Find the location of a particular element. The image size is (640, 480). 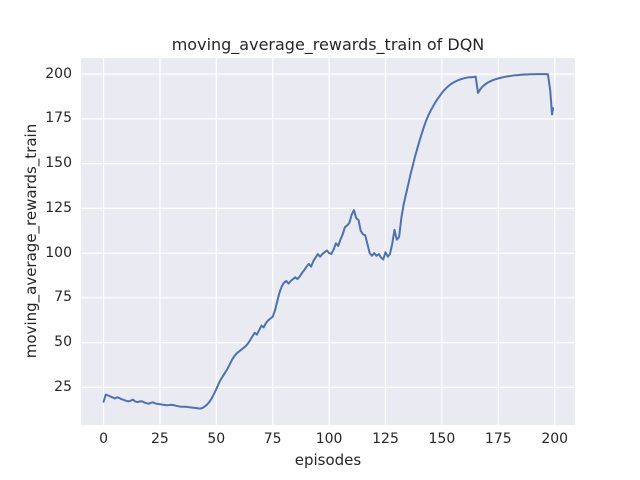

x-tick-label: 150 is located at coordinates (442, 439).